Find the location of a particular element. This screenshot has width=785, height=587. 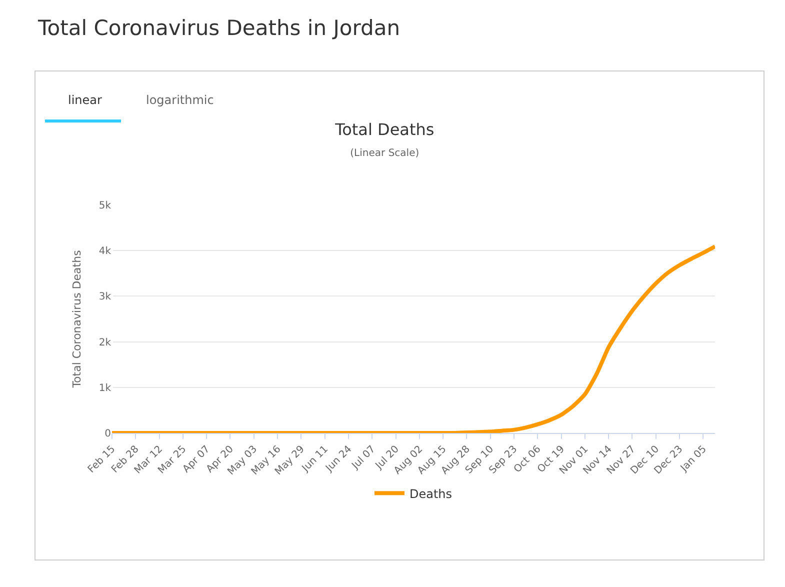

y-tick-label: 3k is located at coordinates (105, 297).